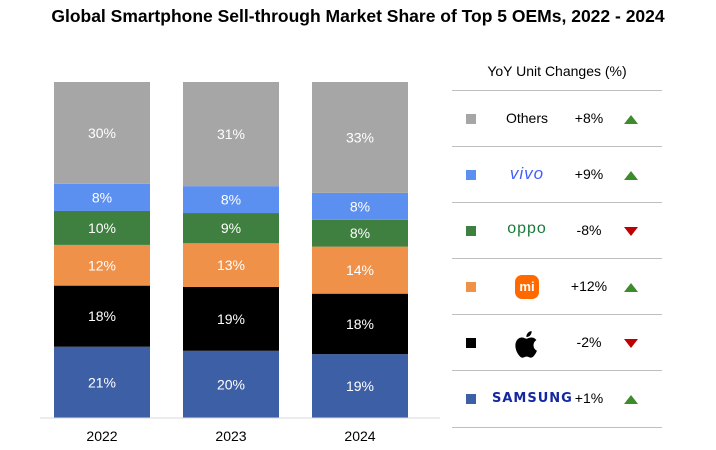 This screenshot has width=716, height=450. I want to click on legend-yoy-change: +12%, so click(589, 286).